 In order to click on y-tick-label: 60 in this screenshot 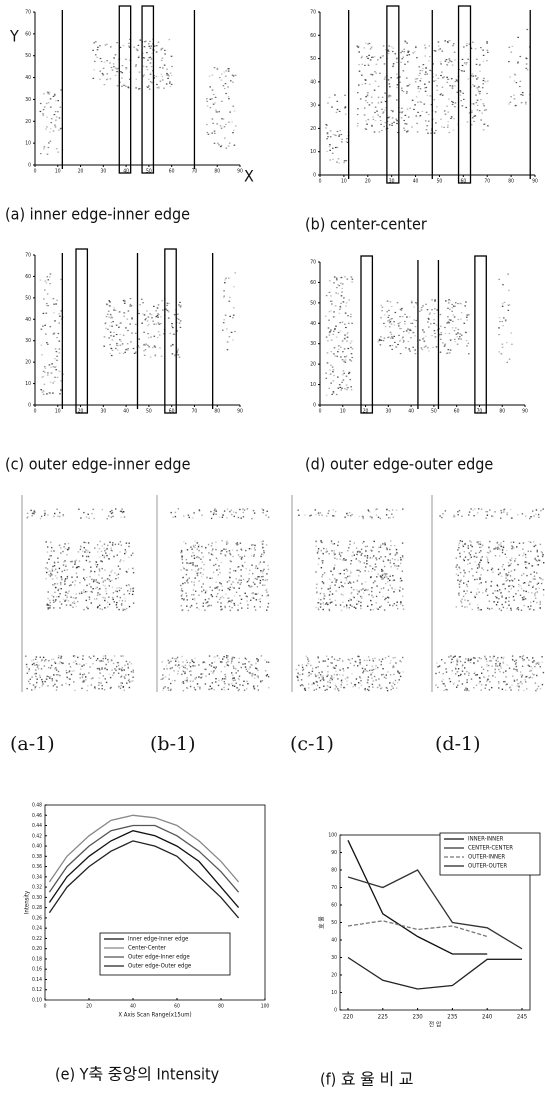, I will do `click(28, 34)`.